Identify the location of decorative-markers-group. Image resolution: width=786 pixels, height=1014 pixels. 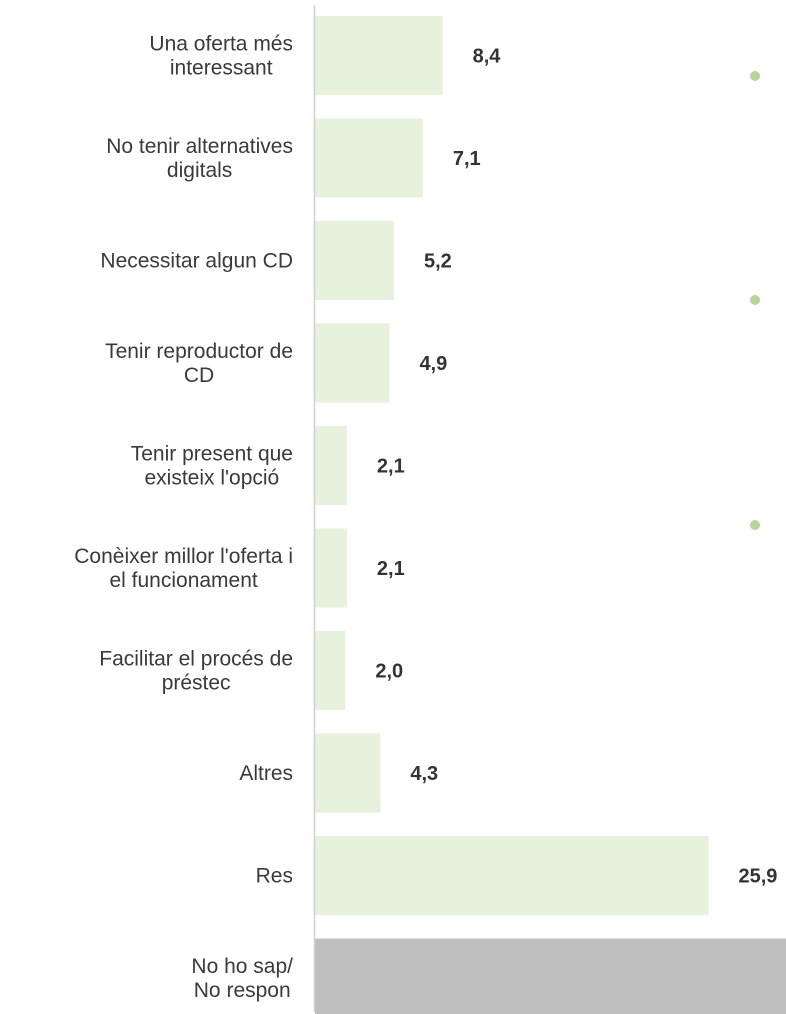
(755, 300).